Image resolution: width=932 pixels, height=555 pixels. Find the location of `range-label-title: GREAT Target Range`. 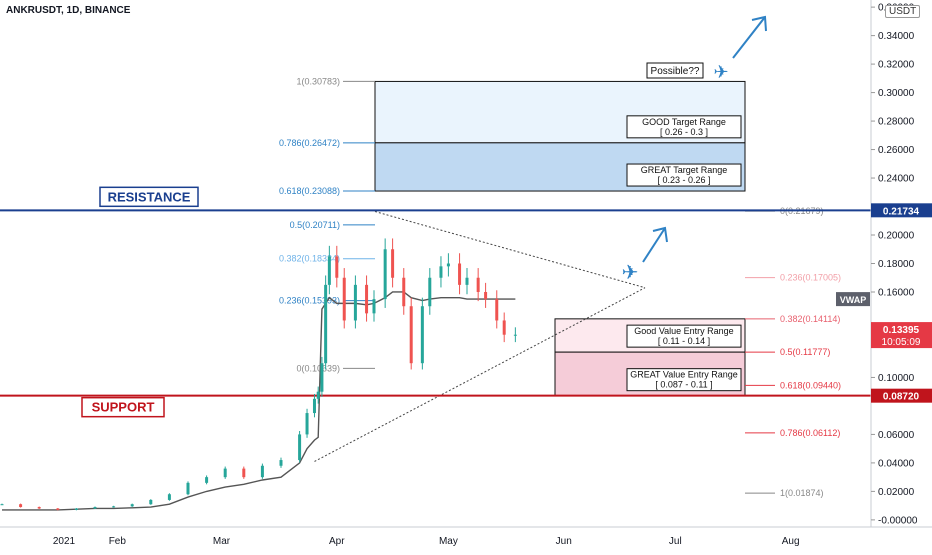

range-label-title: GREAT Target Range is located at coordinates (684, 170).